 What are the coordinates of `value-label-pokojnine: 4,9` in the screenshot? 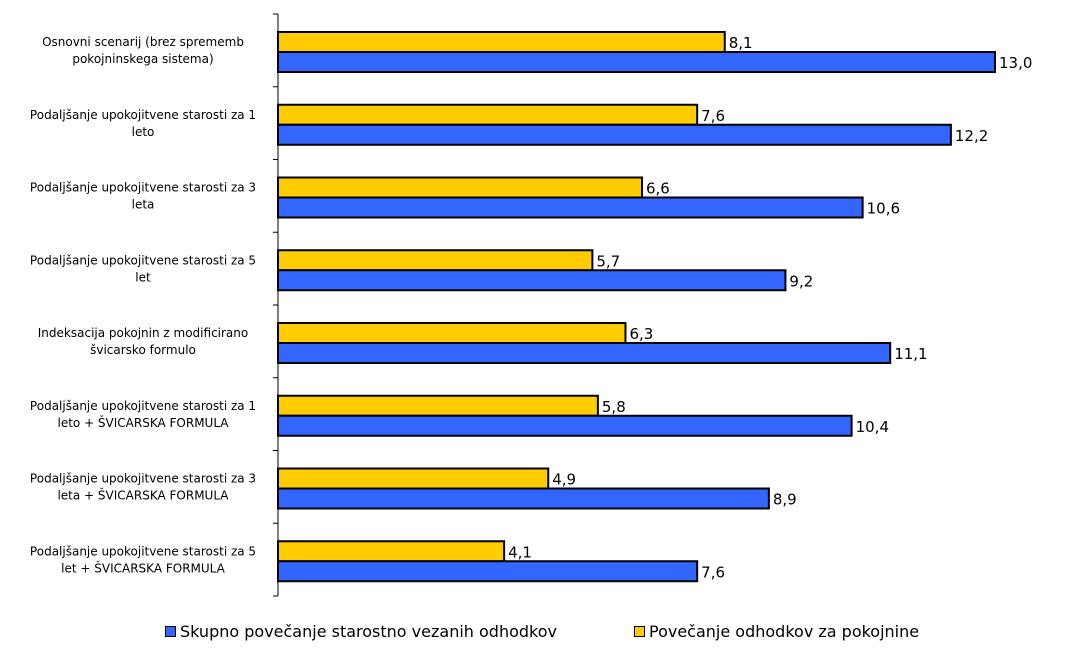 It's located at (564, 480).